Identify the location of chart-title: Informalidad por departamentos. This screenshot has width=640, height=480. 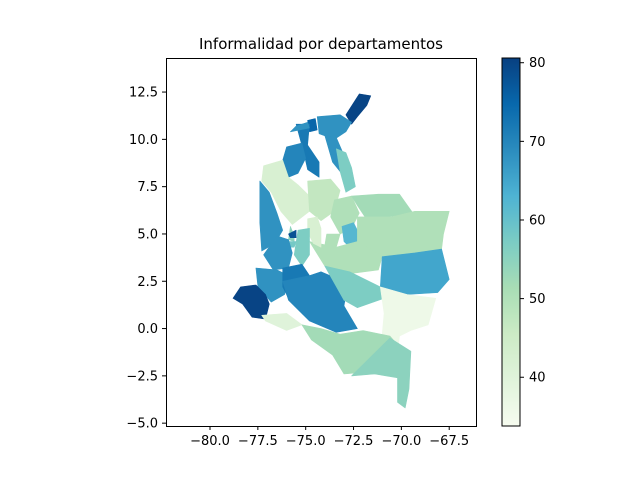
(321, 44).